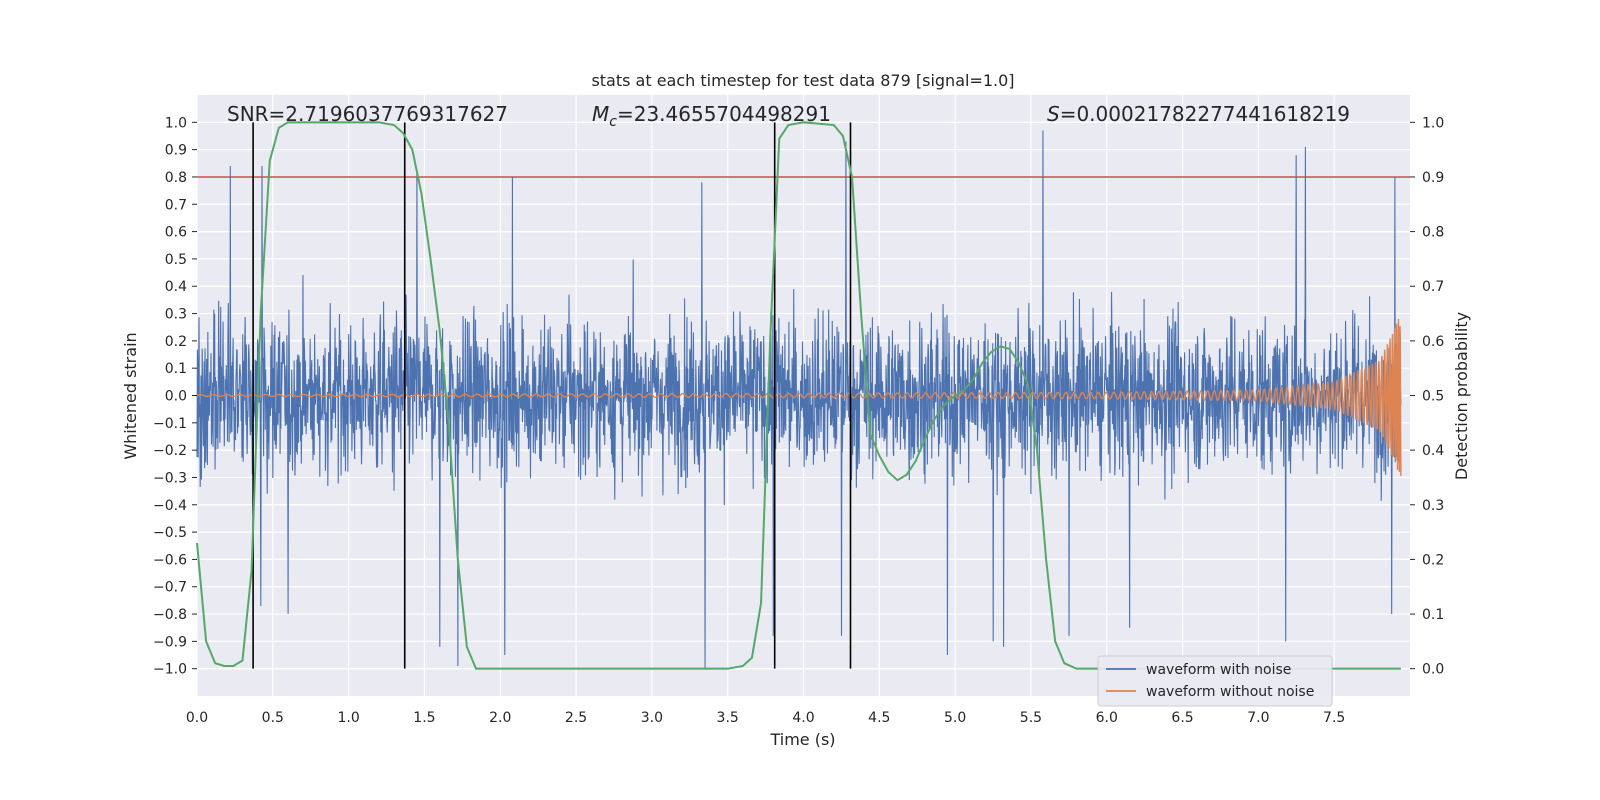 Image resolution: width=1600 pixels, height=800 pixels. Describe the element at coordinates (879, 718) in the screenshot. I see `x-tick-label: 4.5` at that location.